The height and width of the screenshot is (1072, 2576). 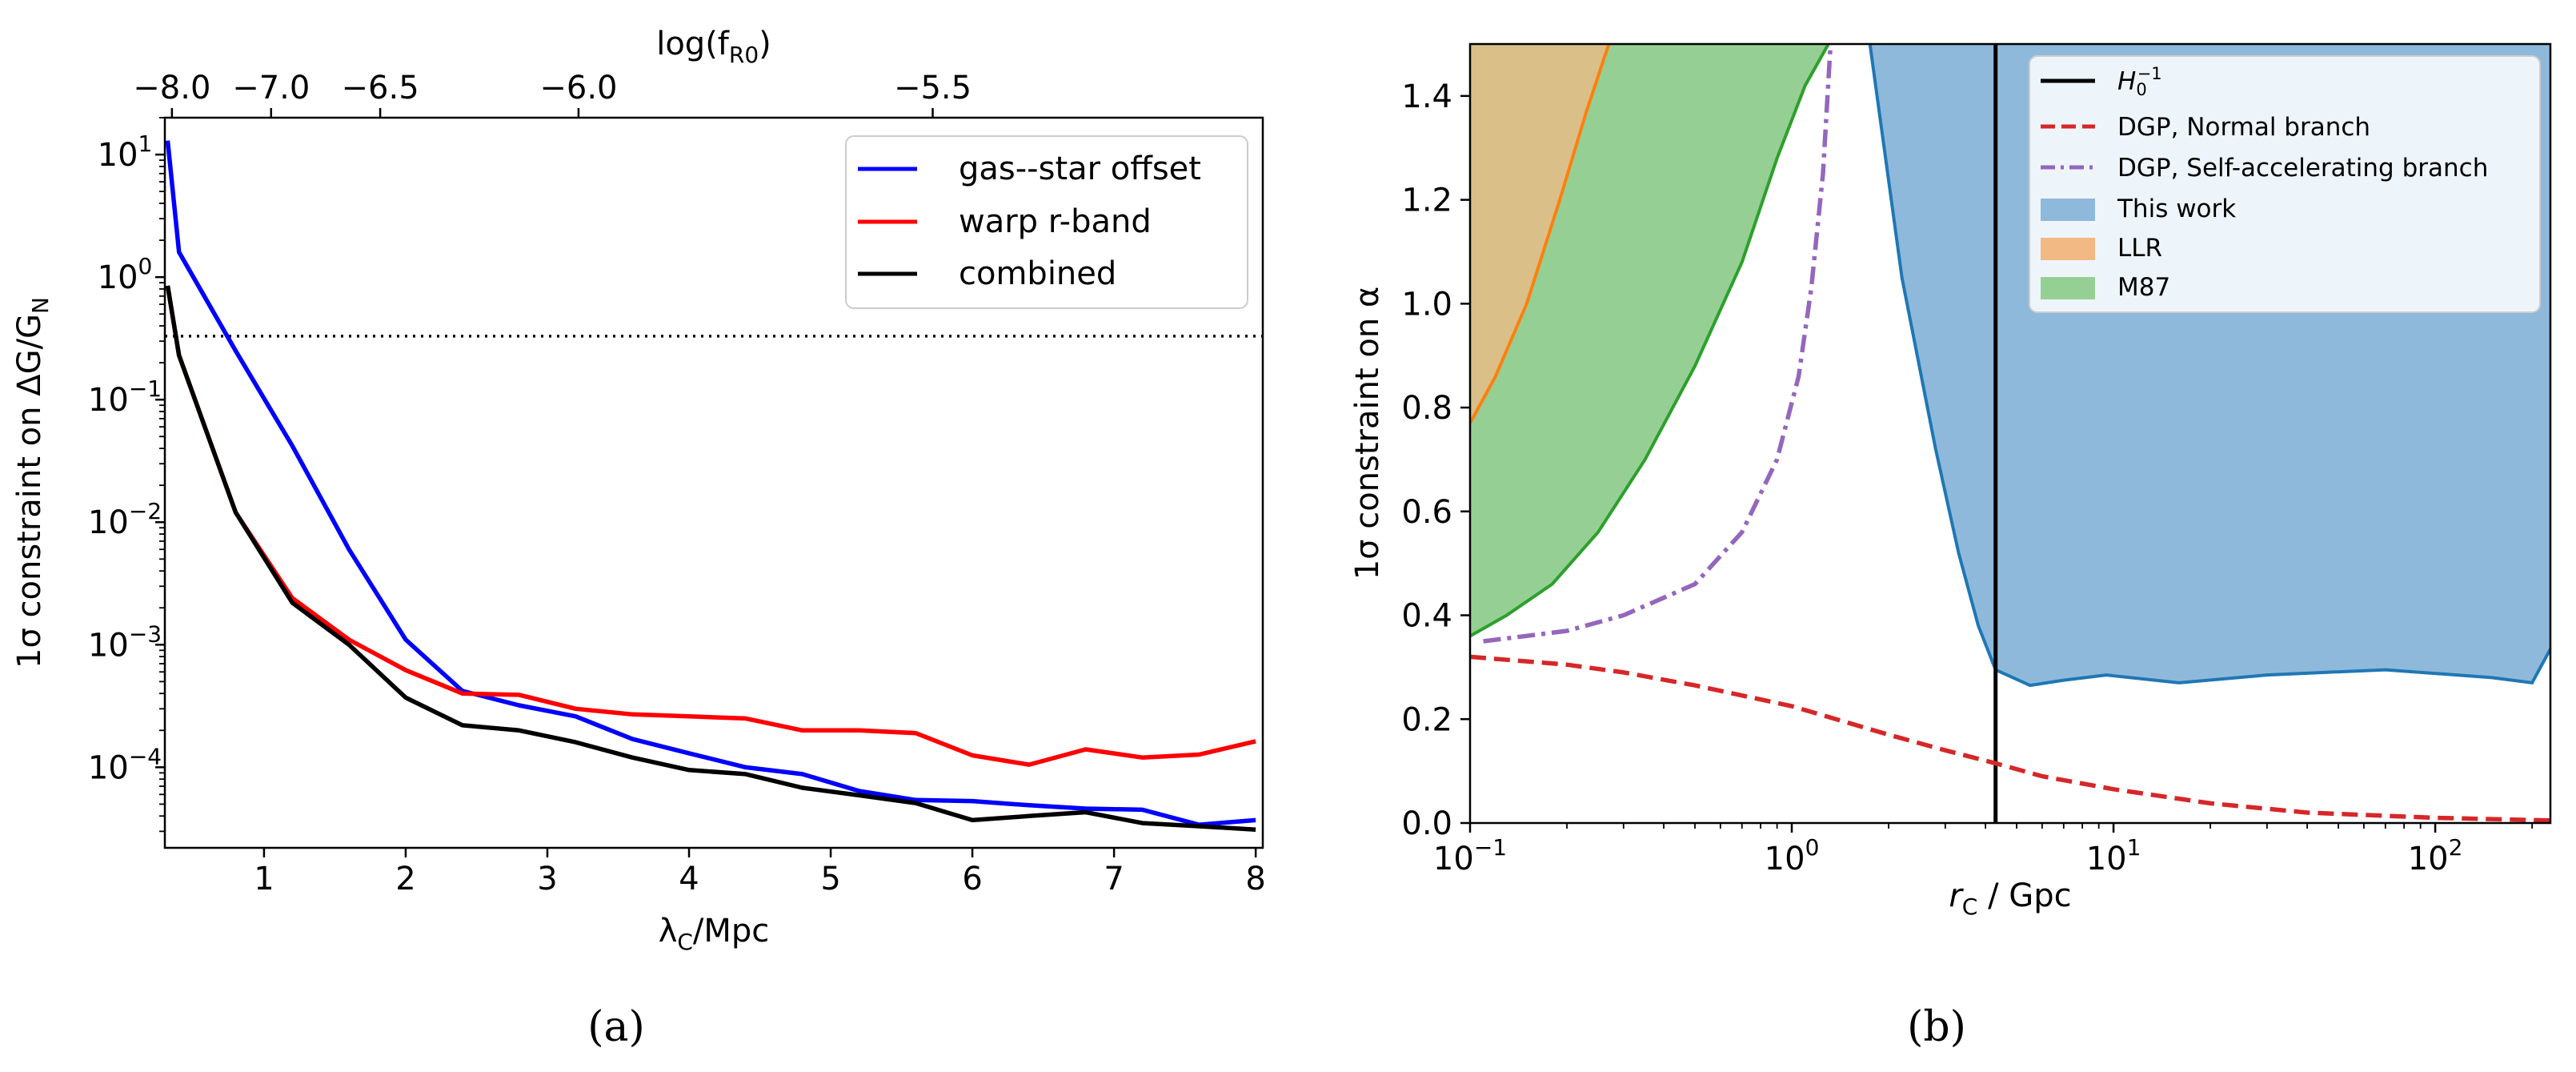 What do you see at coordinates (713, 47) in the screenshot?
I see `panel-a-top-axis-label: log(fR0)` at bounding box center [713, 47].